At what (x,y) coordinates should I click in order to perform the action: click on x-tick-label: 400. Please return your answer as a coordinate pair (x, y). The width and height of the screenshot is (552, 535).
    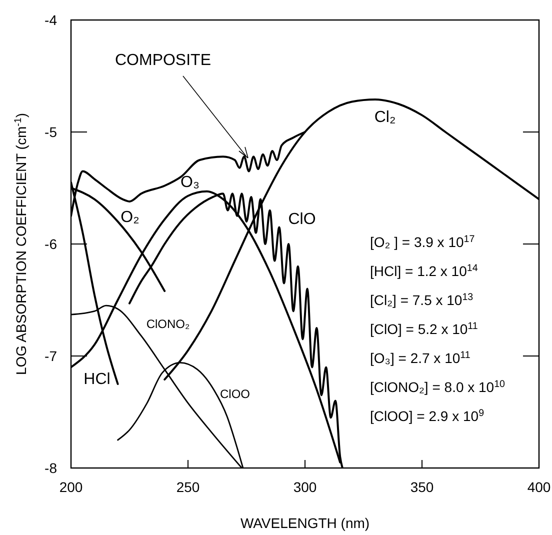
    Looking at the image, I should click on (539, 487).